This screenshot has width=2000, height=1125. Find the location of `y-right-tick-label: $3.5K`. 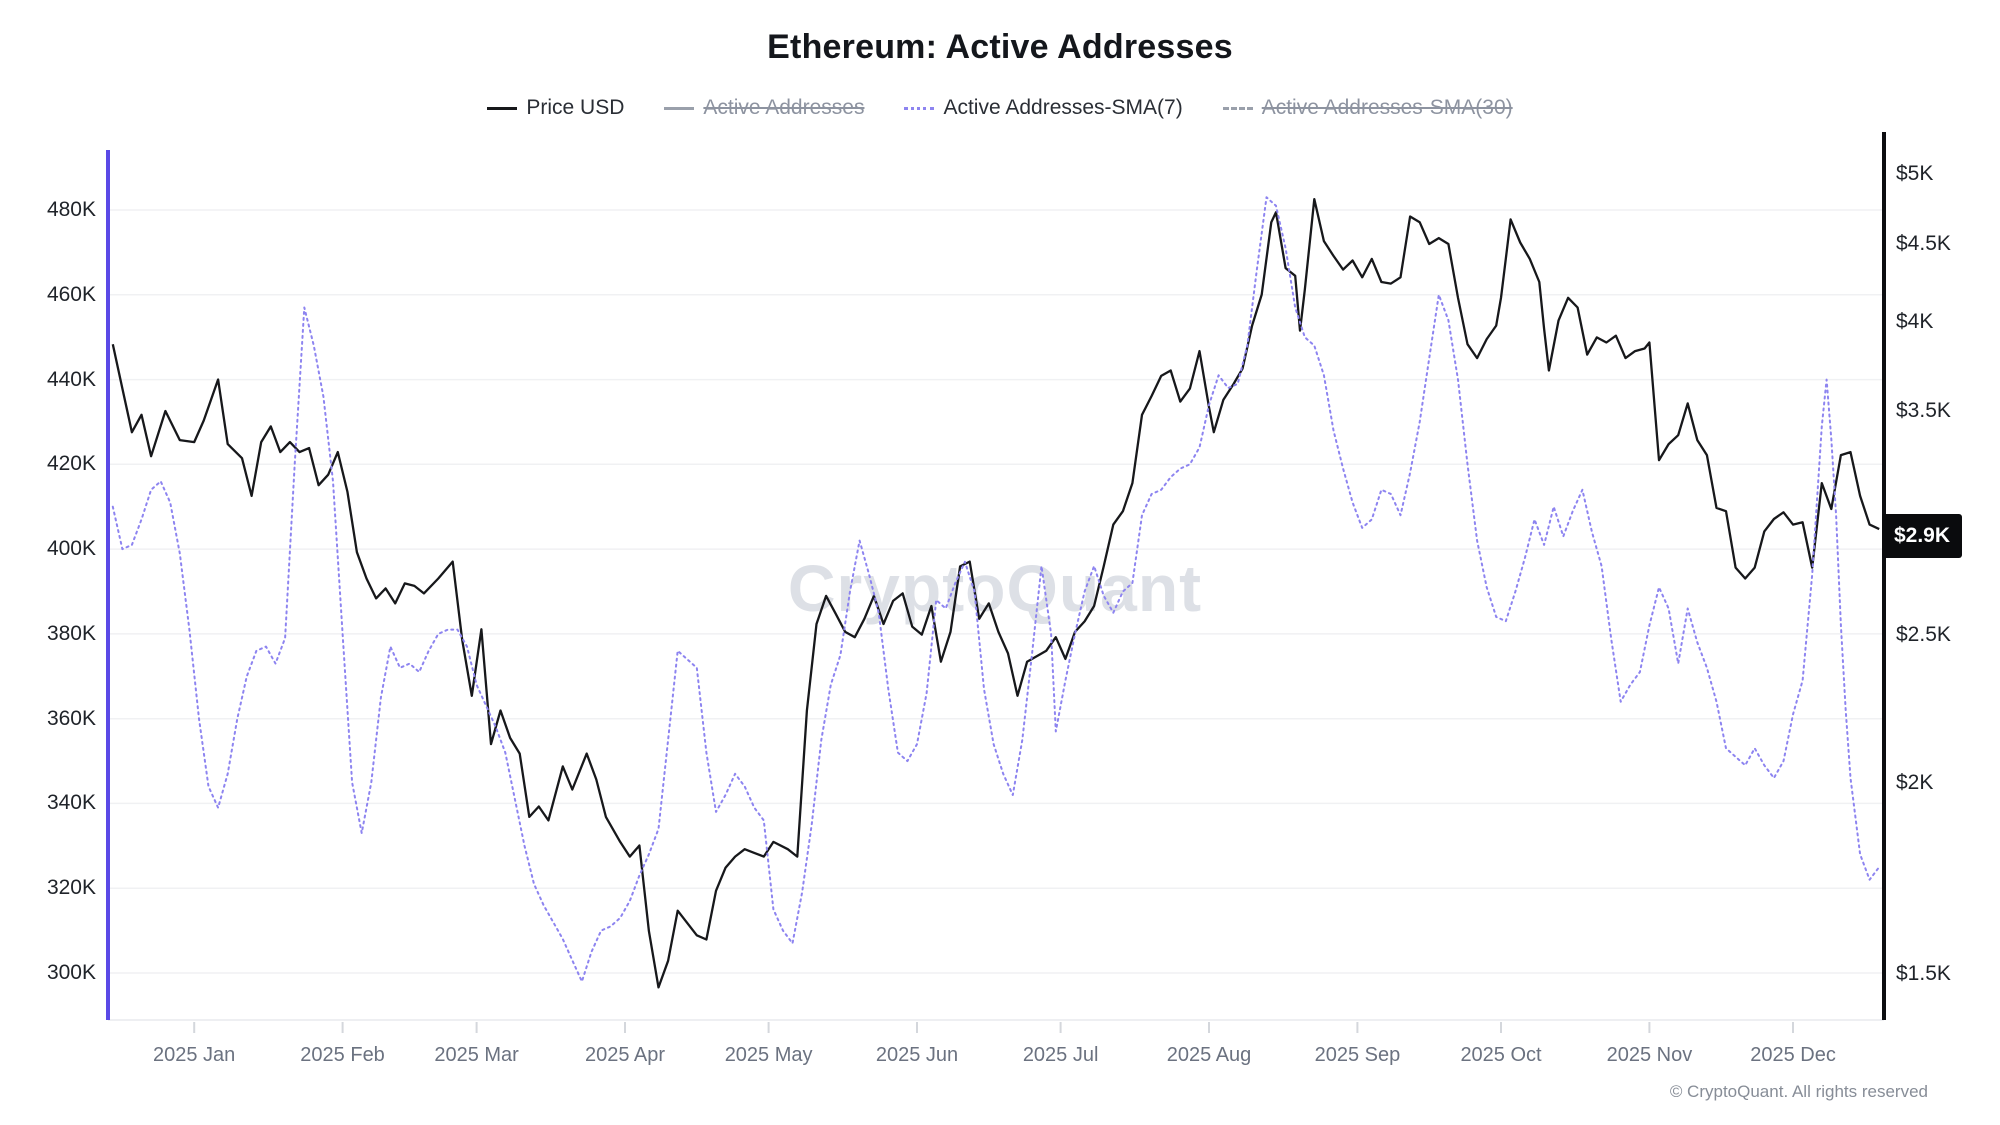

y-right-tick-label: $3.5K is located at coordinates (1923, 410).